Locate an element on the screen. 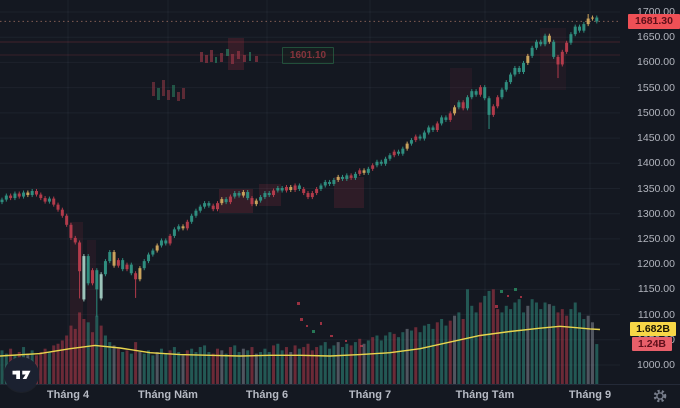 The image size is (680, 408). volume-badge: 1.24B is located at coordinates (652, 344).